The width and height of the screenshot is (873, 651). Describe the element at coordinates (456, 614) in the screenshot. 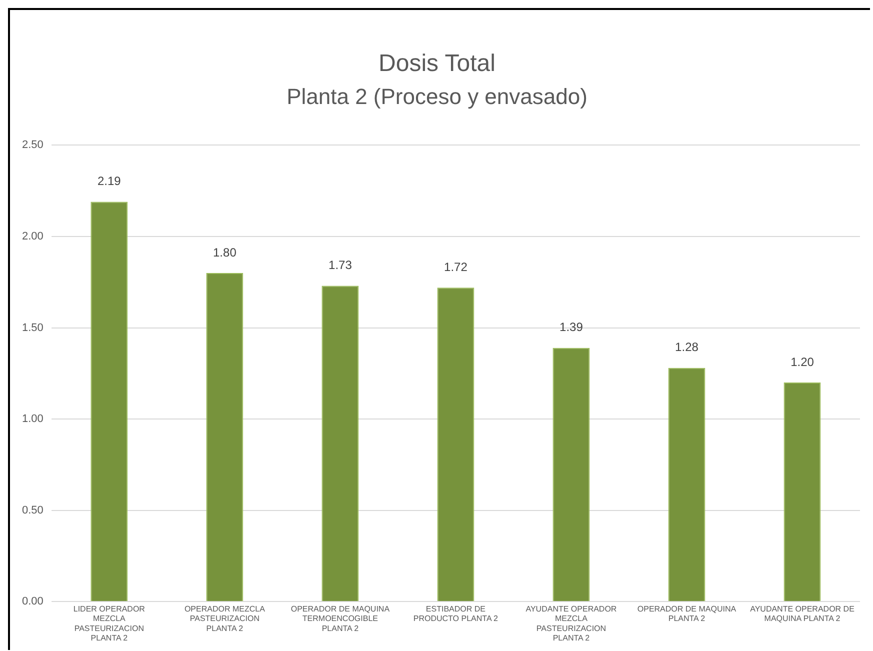

I see `x-tick-label: ESTIBADOR DE PRODUCTO PLANTA 2` at that location.